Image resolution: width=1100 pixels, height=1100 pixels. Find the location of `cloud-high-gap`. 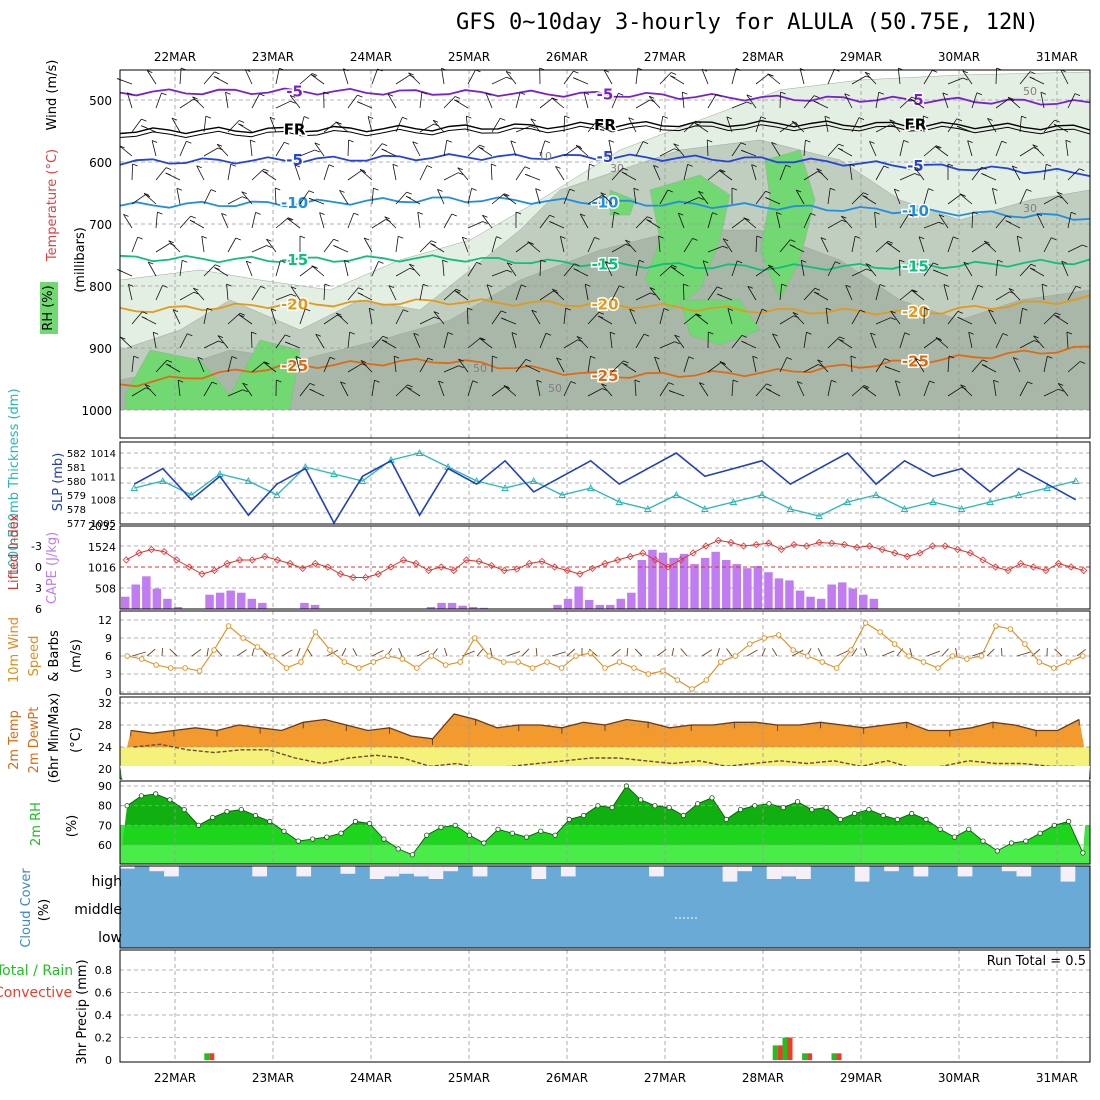

cloud-high-gap is located at coordinates (656, 871).